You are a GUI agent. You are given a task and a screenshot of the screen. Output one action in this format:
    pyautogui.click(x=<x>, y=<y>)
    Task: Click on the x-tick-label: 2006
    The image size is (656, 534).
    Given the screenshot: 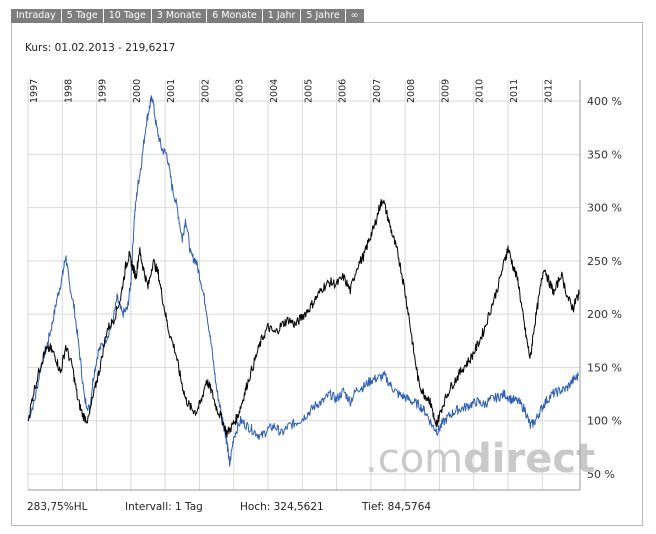 What is the action you would take?
    pyautogui.click(x=343, y=91)
    